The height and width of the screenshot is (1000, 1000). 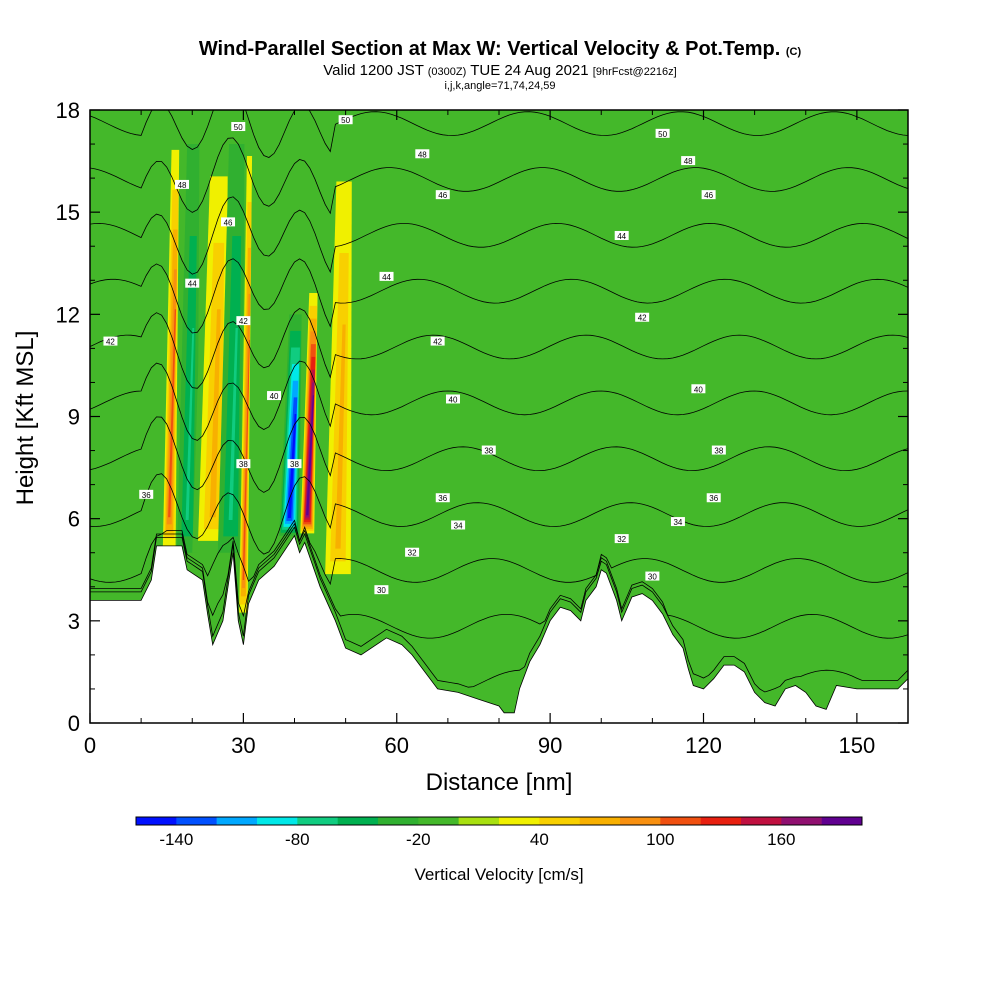 What do you see at coordinates (74, 417) in the screenshot?
I see `y-tick-label: 9` at bounding box center [74, 417].